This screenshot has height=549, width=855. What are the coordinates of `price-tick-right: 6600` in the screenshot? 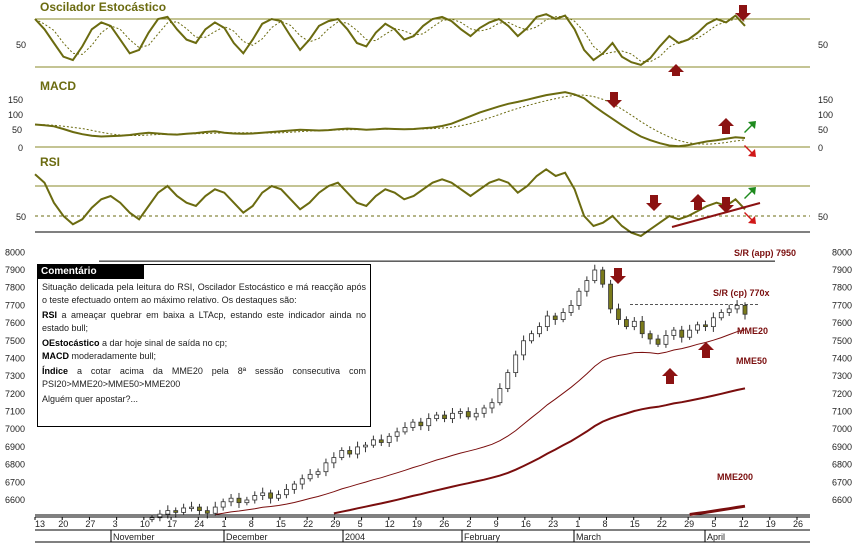 It's located at (842, 500).